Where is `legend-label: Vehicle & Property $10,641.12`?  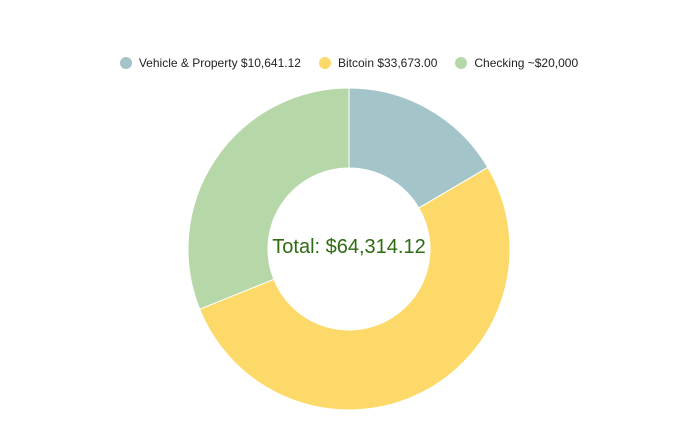
legend-label: Vehicle & Property $10,641.12 is located at coordinates (219, 63).